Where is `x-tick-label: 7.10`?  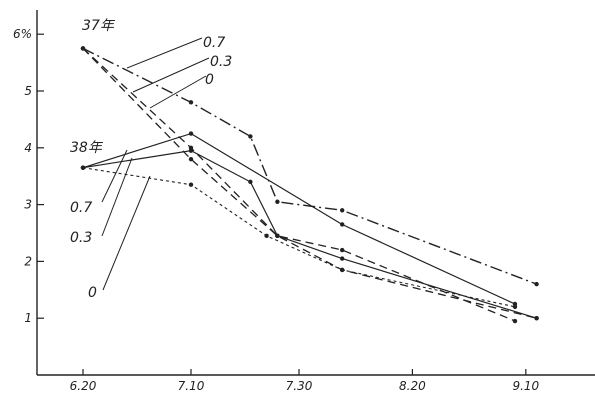
x-tick-label: 7.10 is located at coordinates (191, 386).